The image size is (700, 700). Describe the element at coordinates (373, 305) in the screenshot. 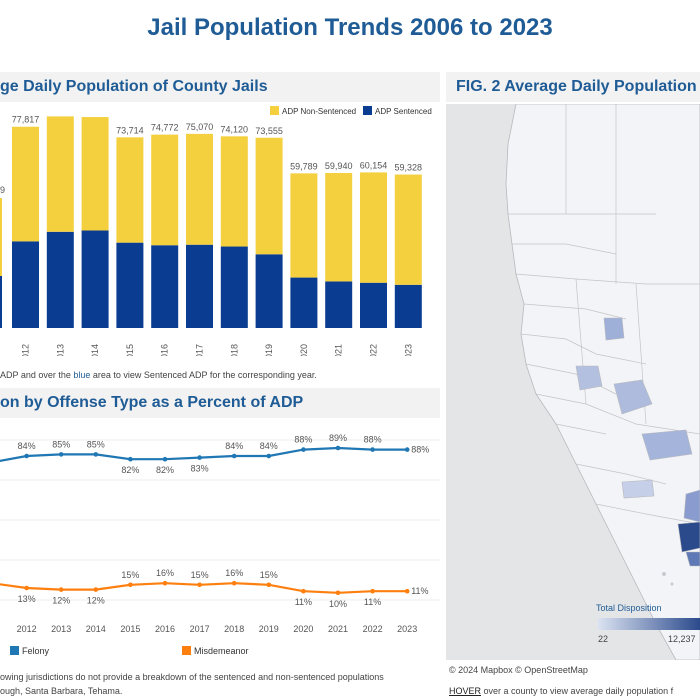

I see `bar-segment-sentenced-2022` at that location.